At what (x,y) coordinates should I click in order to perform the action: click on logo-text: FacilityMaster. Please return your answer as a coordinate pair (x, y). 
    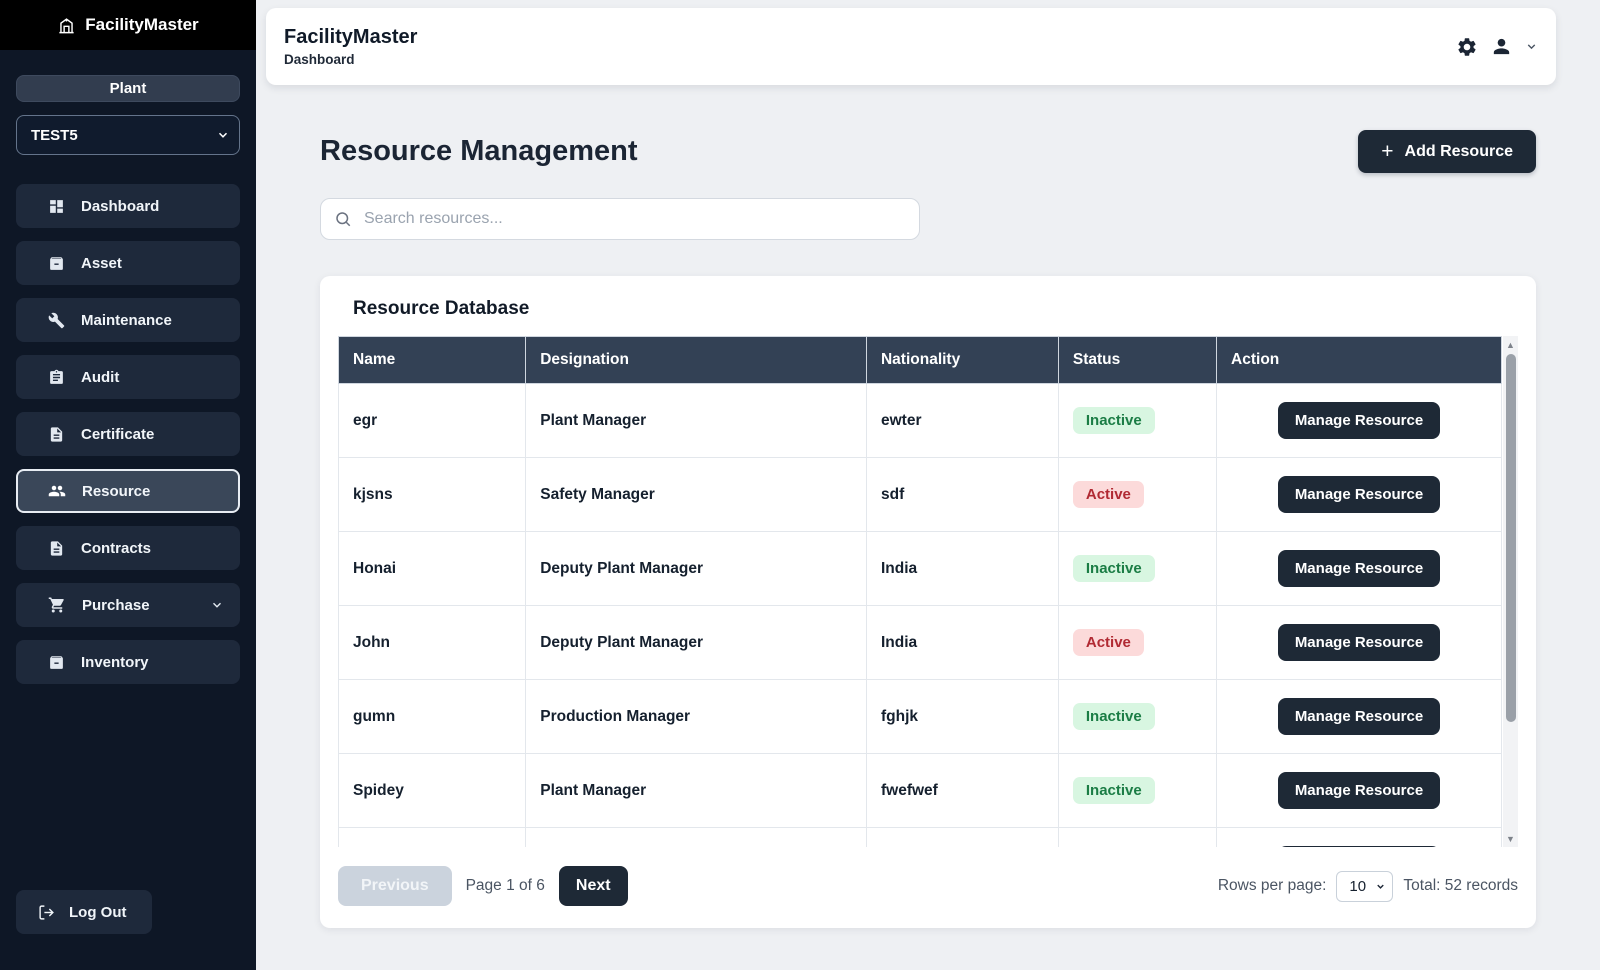
    Looking at the image, I should click on (142, 24).